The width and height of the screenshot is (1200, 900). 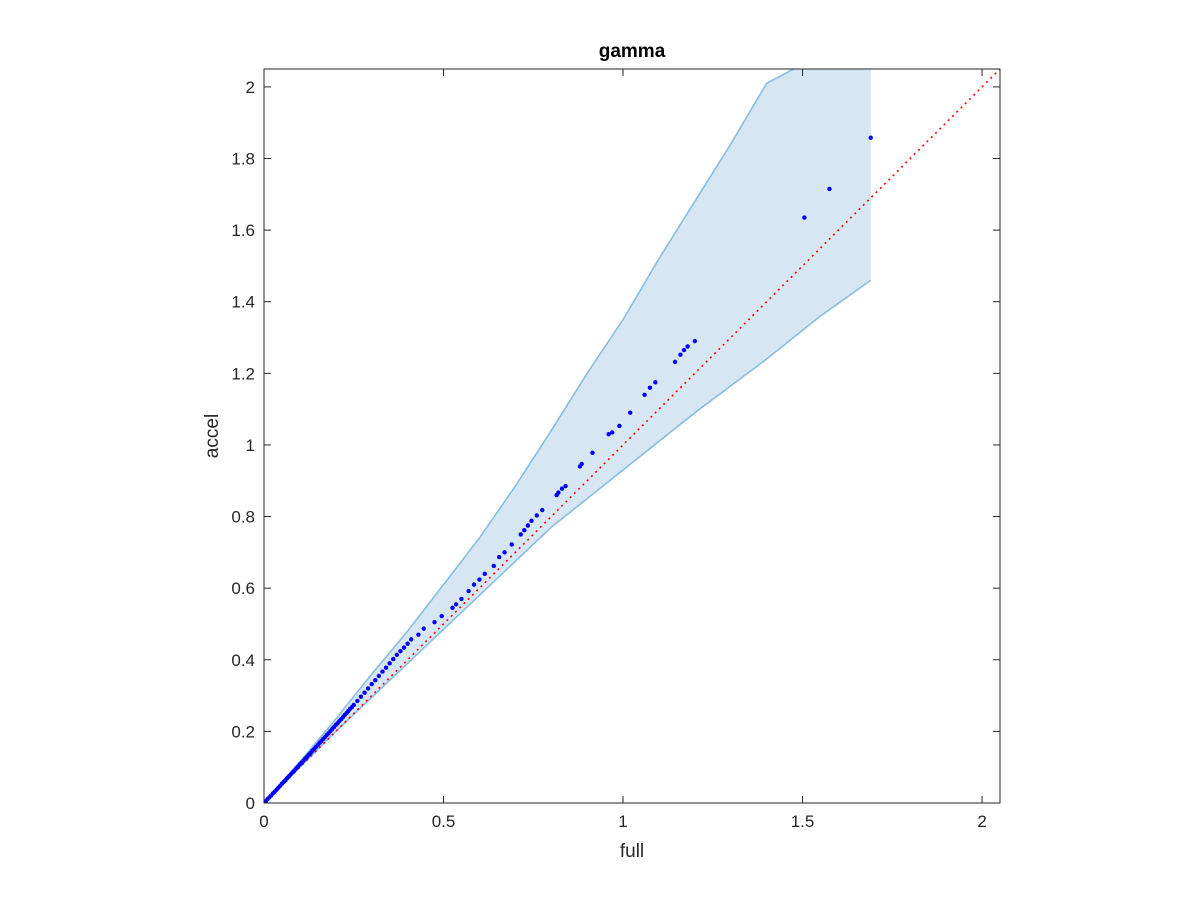 What do you see at coordinates (632, 851) in the screenshot?
I see `x-axis-label: full` at bounding box center [632, 851].